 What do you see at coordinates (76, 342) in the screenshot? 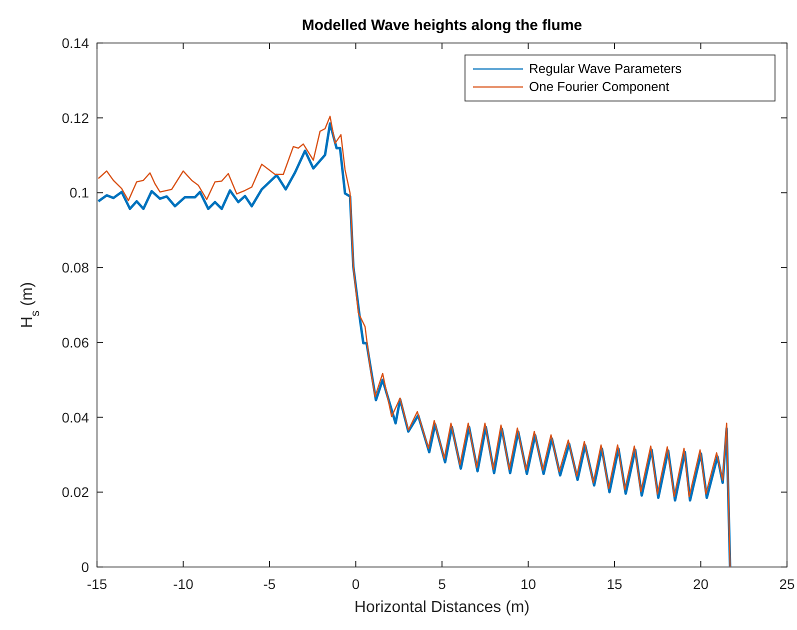
I see `y-tick-label: 0.06` at bounding box center [76, 342].